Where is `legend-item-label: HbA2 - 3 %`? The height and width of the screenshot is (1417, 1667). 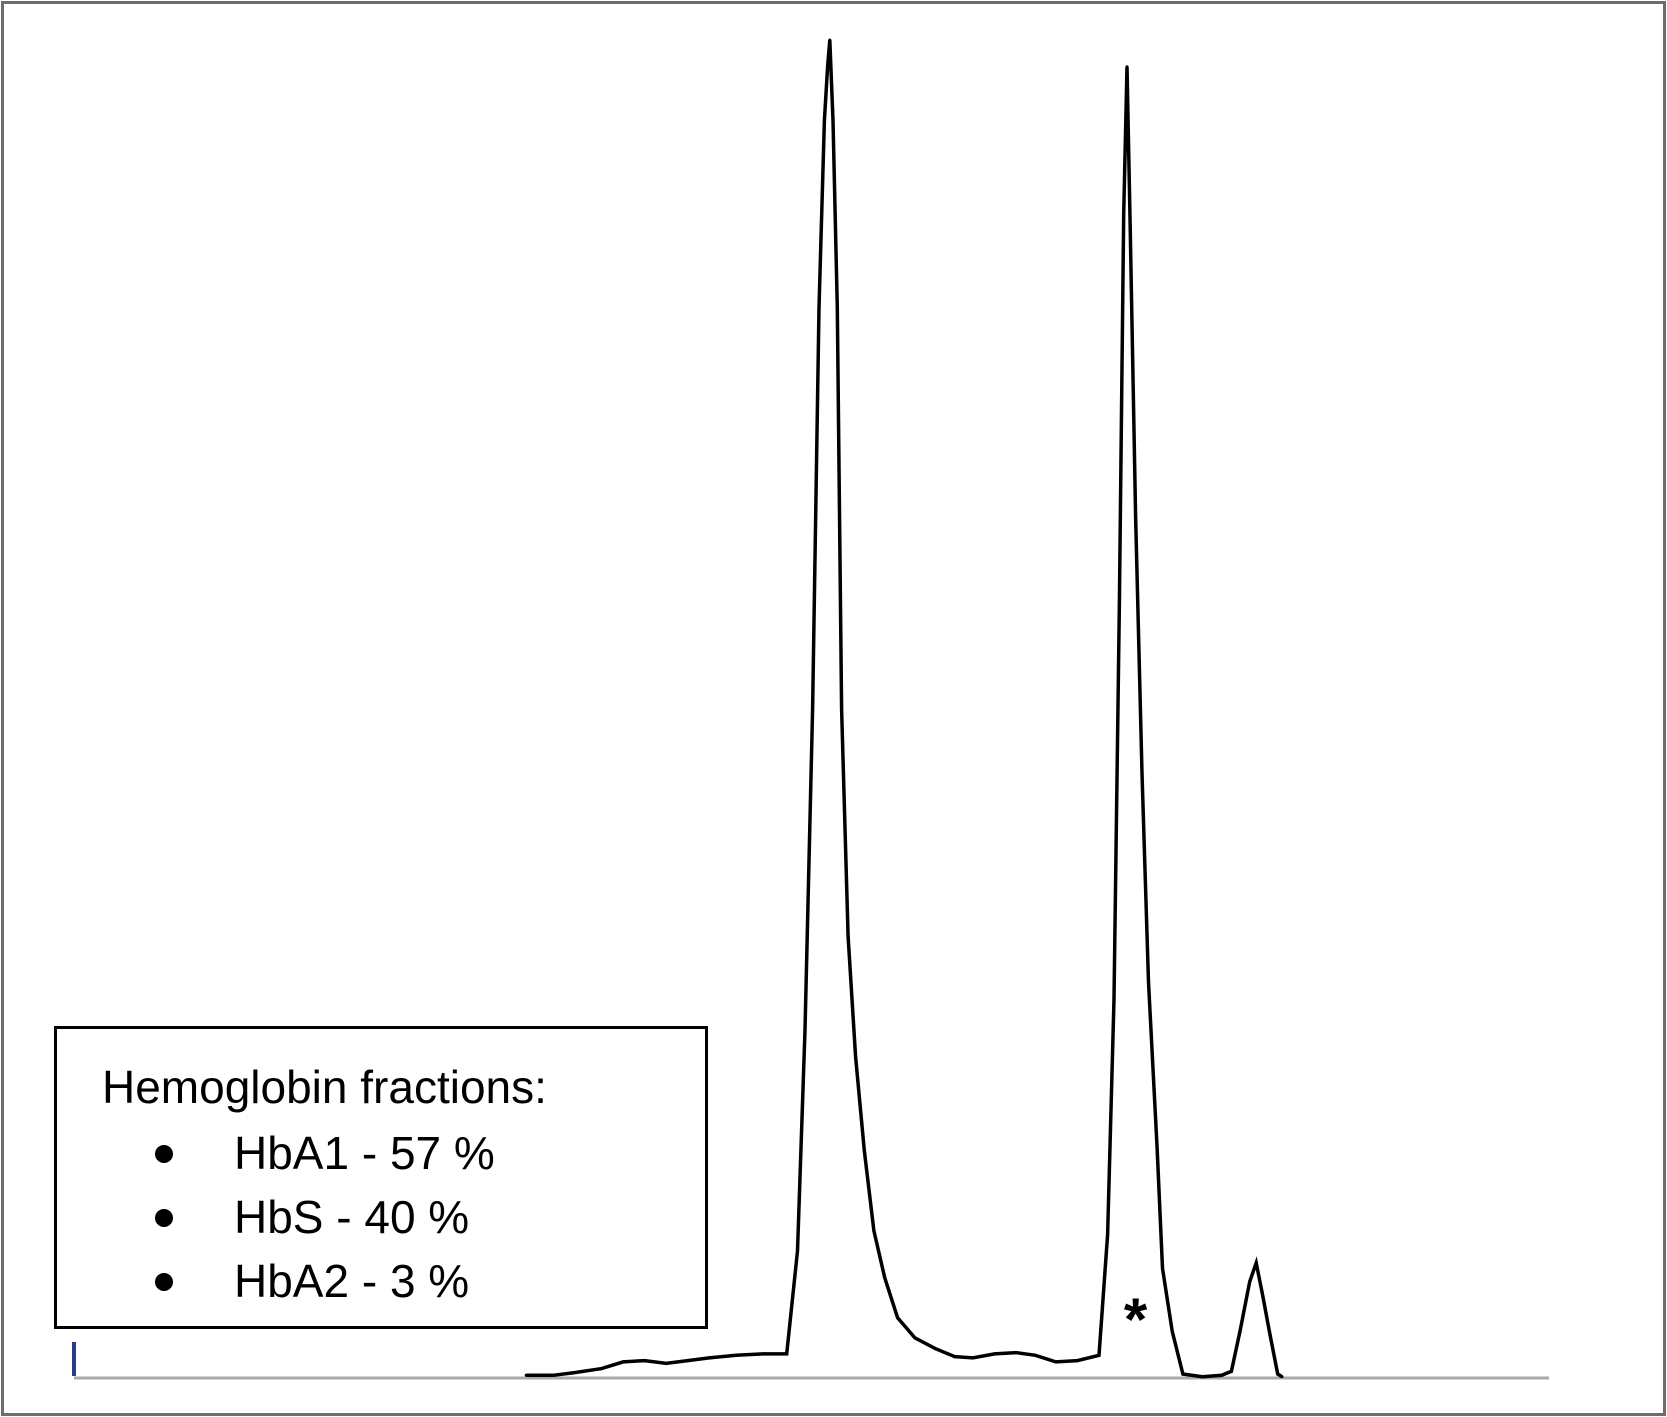 legend-item-label: HbA2 - 3 % is located at coordinates (352, 1281).